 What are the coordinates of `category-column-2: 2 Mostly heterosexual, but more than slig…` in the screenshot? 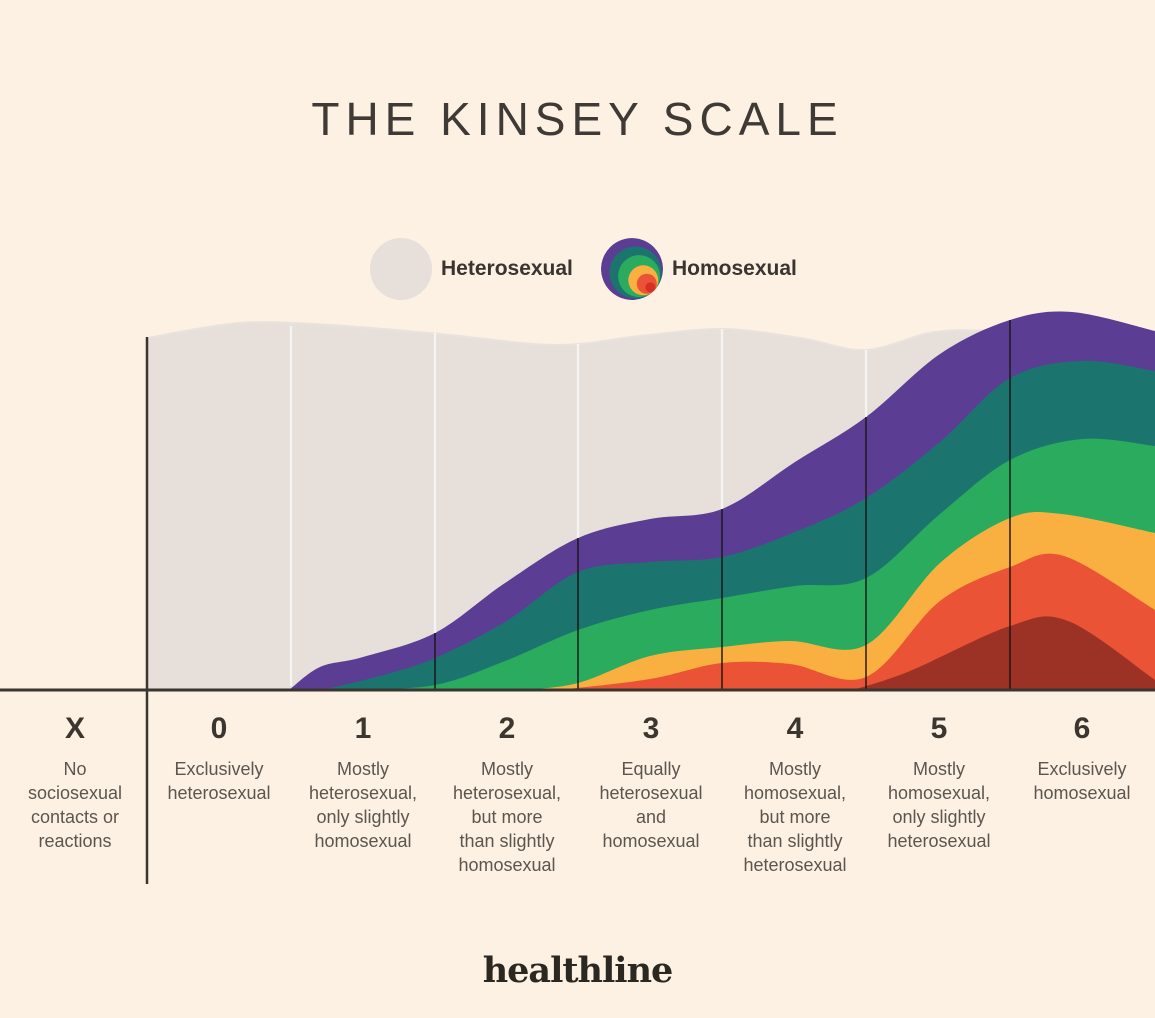 It's located at (507, 796).